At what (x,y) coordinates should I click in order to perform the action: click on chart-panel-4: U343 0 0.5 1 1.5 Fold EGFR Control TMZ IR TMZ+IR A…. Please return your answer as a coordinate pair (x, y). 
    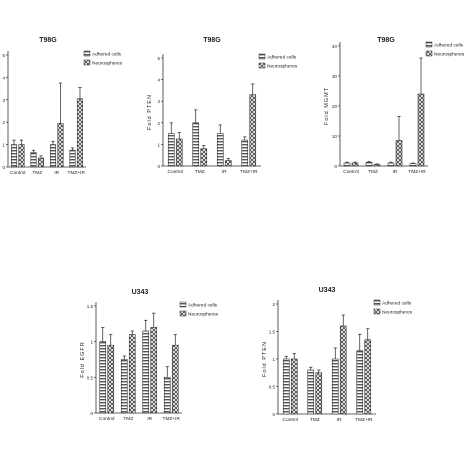
    Looking at the image, I should click on (149, 355).